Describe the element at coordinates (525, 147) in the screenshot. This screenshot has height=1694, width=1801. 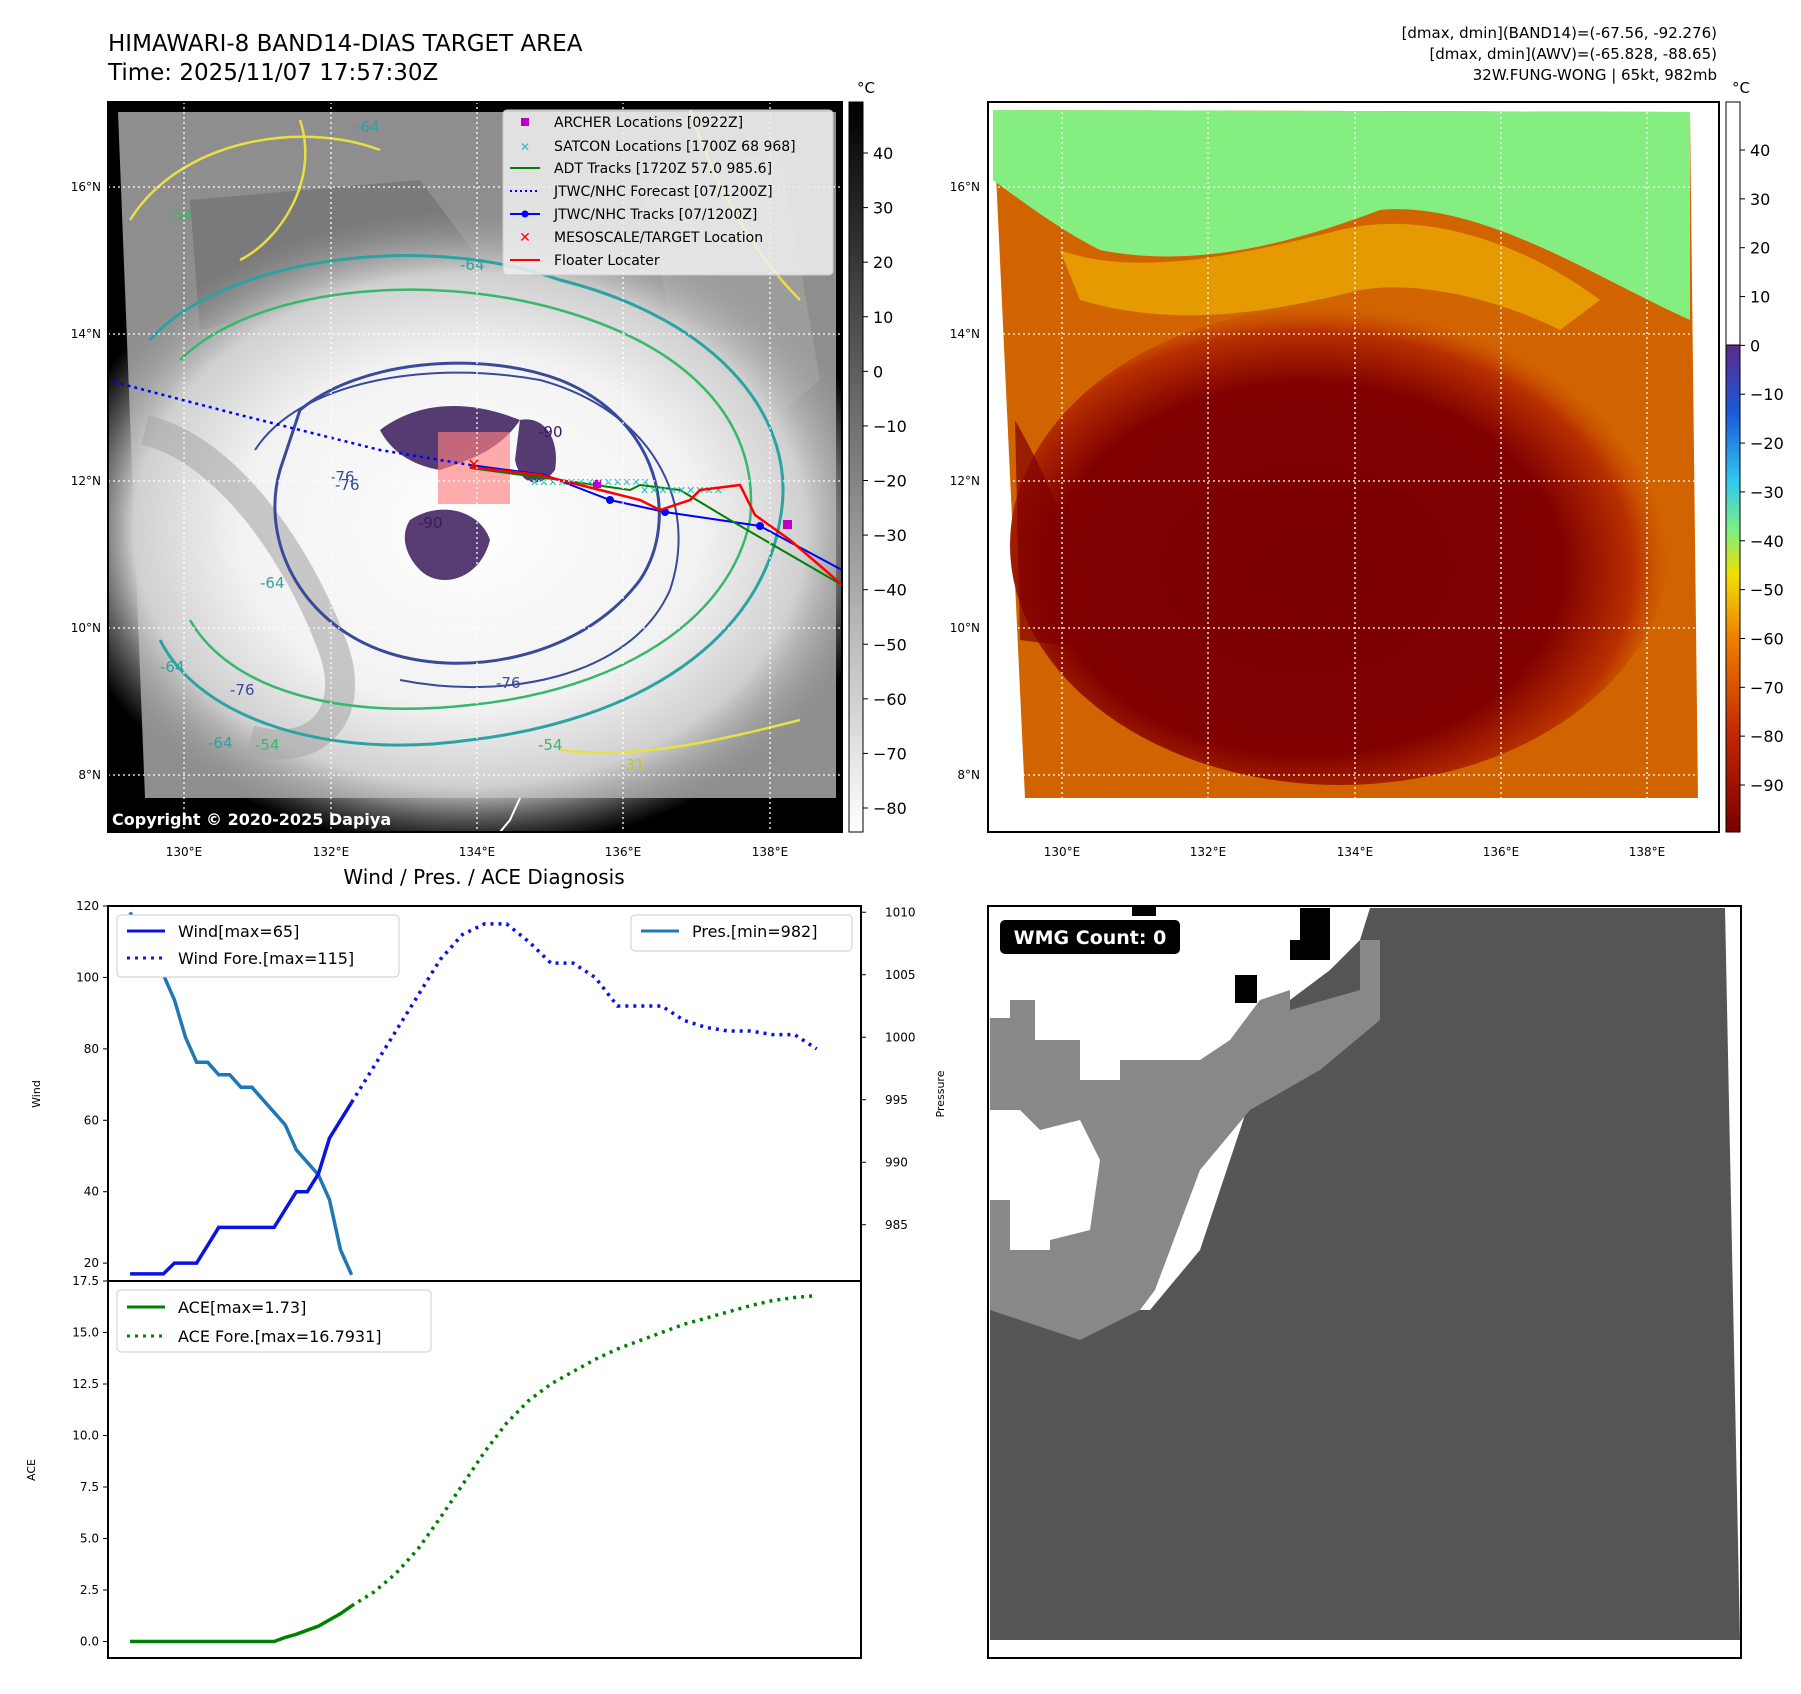
I see `legend-satcon-swatch: ✕` at that location.